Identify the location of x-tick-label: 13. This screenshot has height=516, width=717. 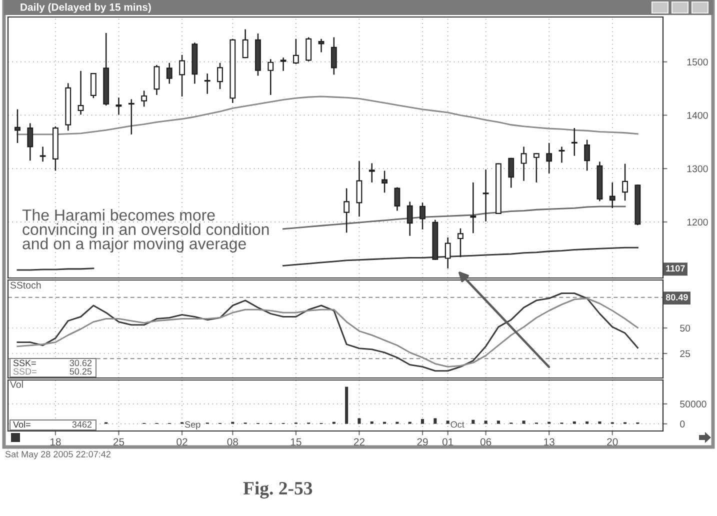
(549, 442).